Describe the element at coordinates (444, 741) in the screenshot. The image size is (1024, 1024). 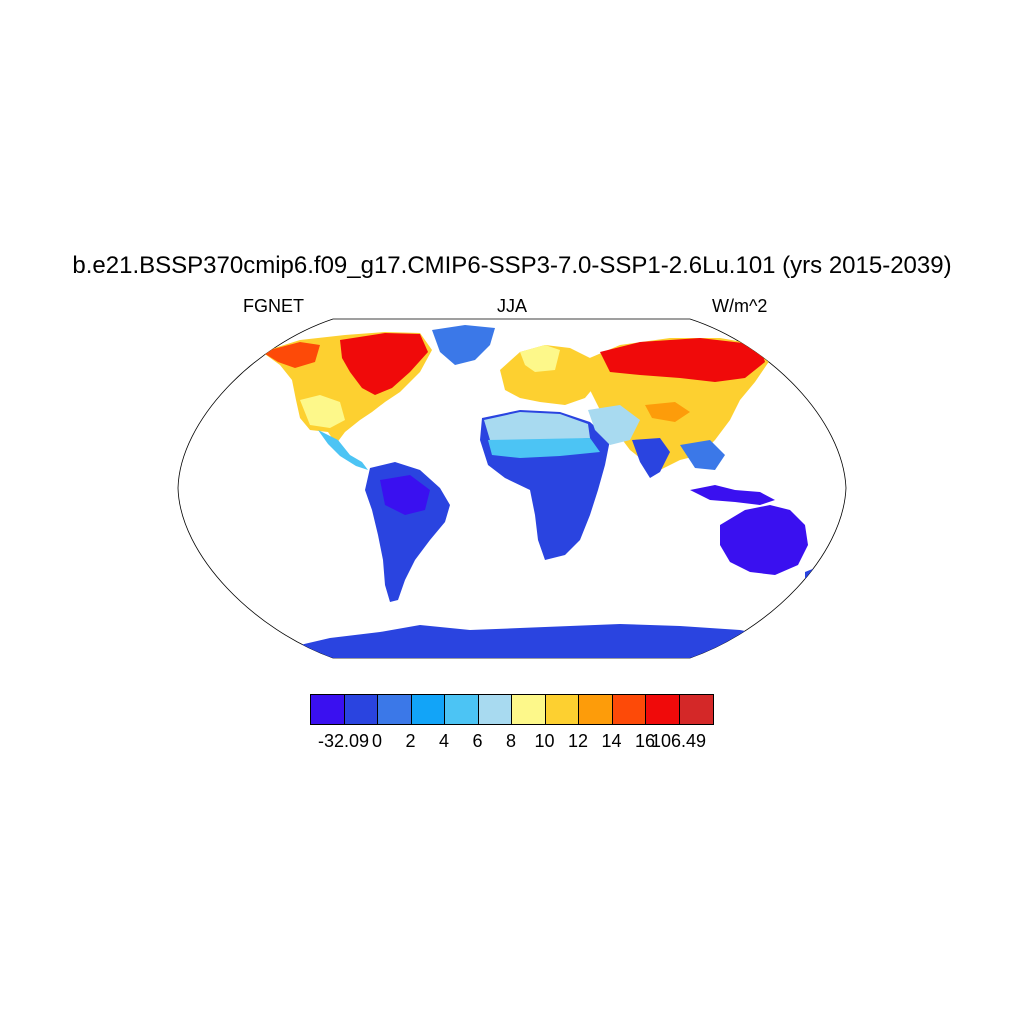
I see `colorbar-tick-label: 4` at that location.